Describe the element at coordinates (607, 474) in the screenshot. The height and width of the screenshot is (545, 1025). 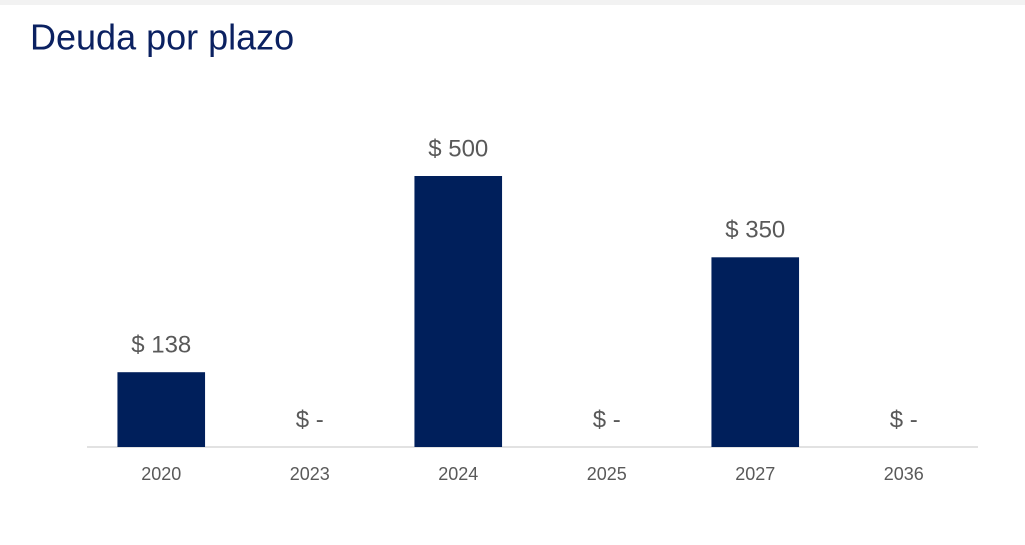
I see `x-tick-label: 2025` at that location.